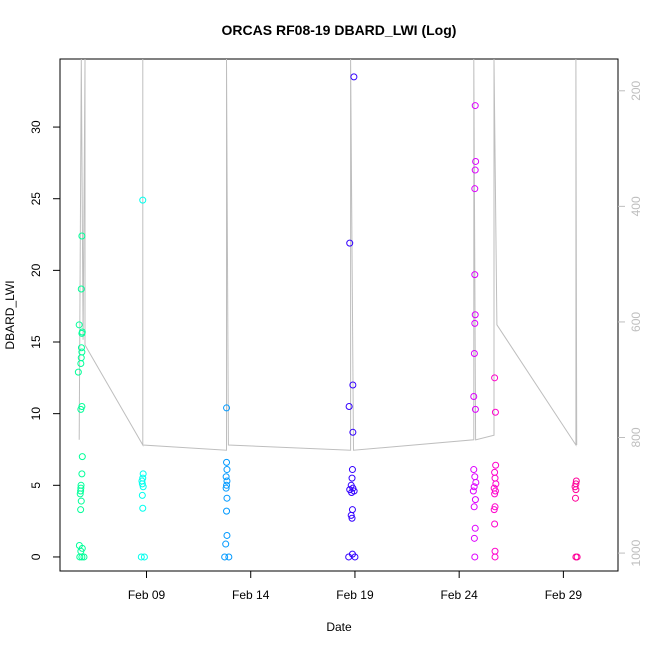  Describe the element at coordinates (339, 627) in the screenshot. I see `x-axis-label: Date` at that location.